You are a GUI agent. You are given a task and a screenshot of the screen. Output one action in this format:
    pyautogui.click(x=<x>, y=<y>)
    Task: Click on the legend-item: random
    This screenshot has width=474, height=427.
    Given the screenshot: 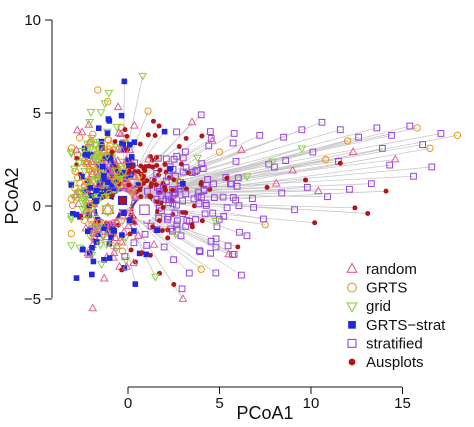 What is the action you would take?
    pyautogui.click(x=381, y=269)
    